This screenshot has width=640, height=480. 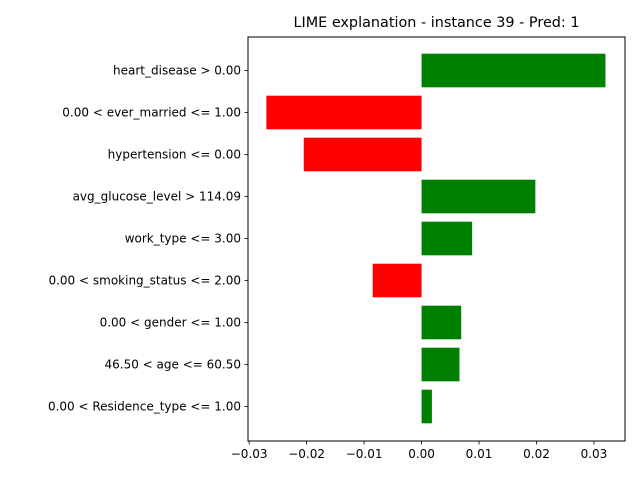 What do you see at coordinates (173, 365) in the screenshot?
I see `y-tick-label-7: 46.50 < age <= 60.50` at bounding box center [173, 365].